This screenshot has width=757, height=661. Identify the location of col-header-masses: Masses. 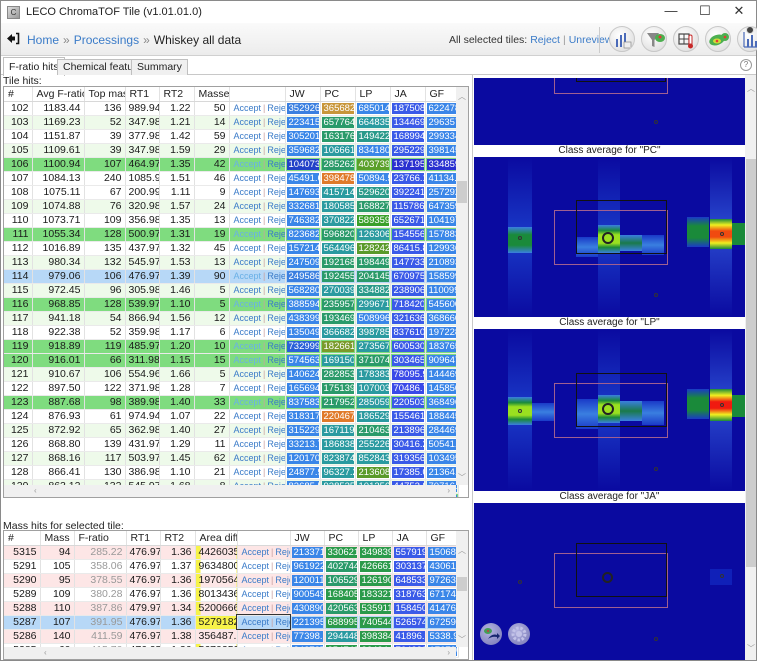
(212, 94).